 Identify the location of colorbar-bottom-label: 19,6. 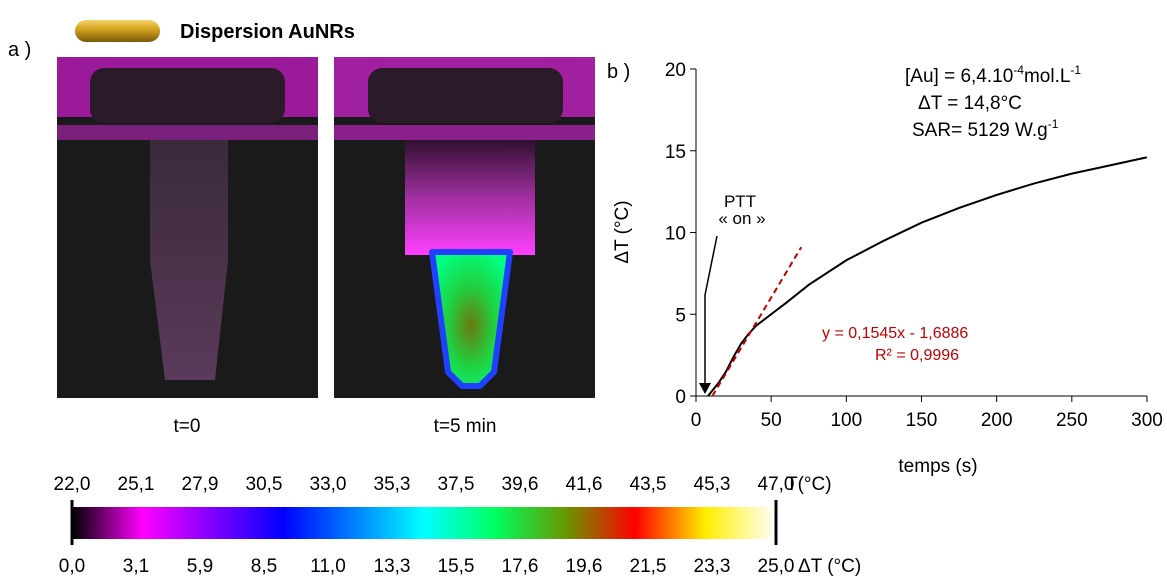
(584, 566).